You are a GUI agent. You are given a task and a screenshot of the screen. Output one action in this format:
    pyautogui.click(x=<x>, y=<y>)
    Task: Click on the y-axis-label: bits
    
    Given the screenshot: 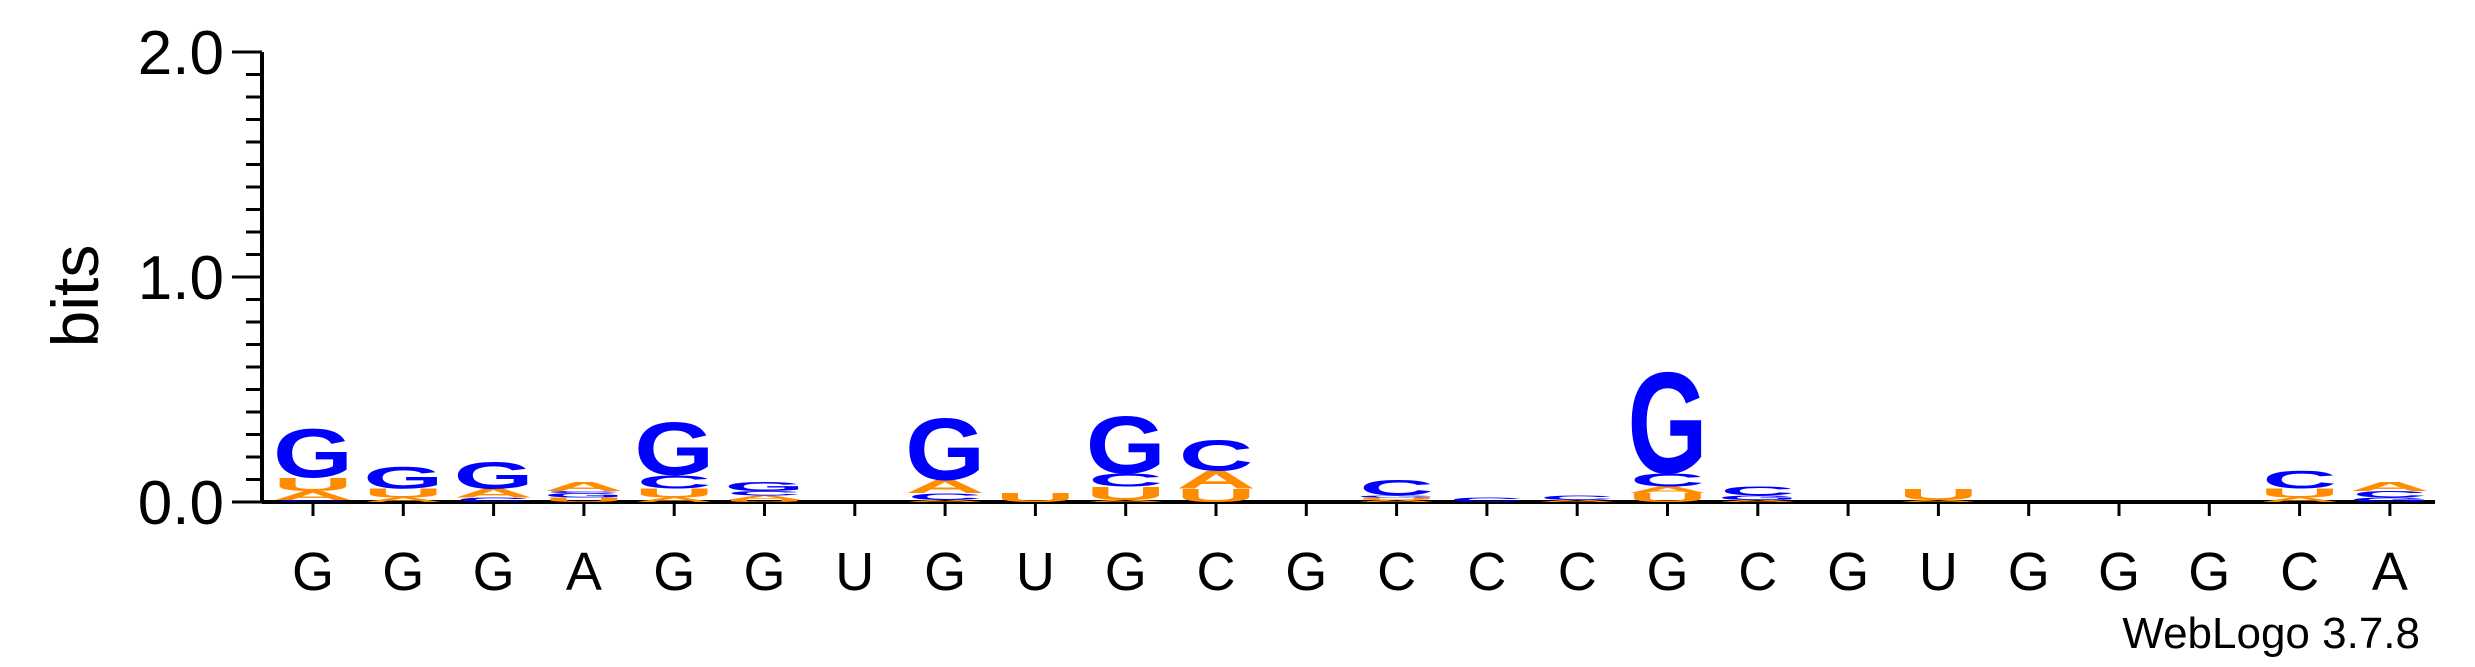 What is the action you would take?
    pyautogui.click(x=75, y=296)
    